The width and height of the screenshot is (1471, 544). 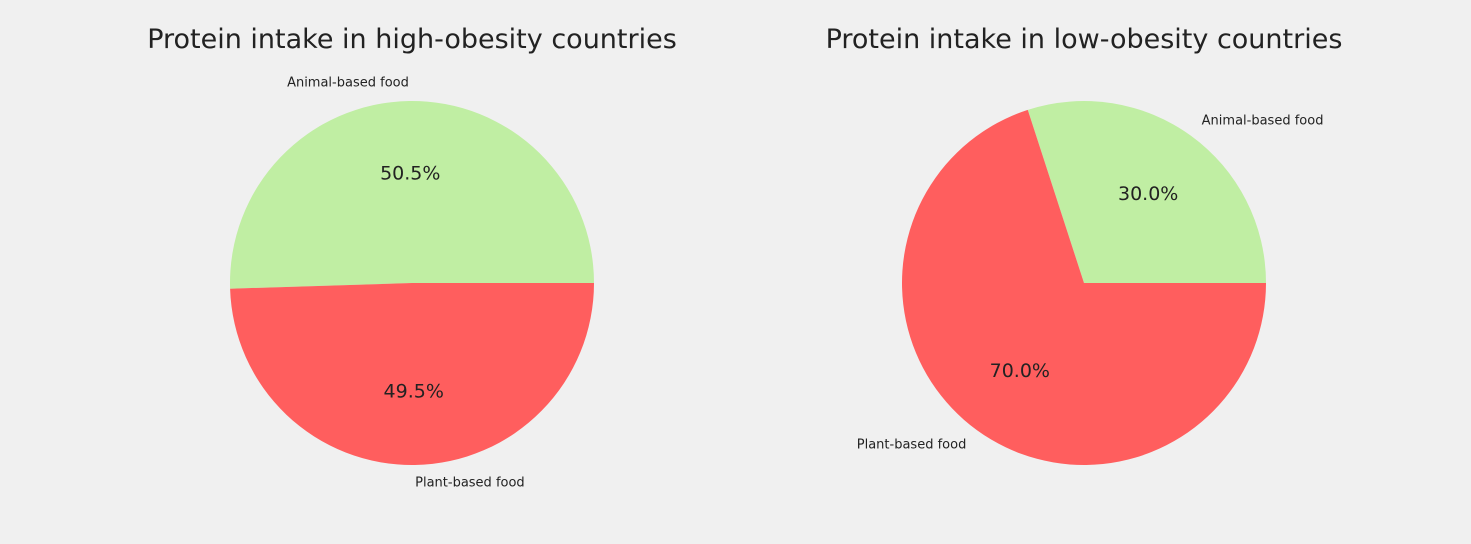 I want to click on chart-title-low-obesity: Protein intake in low-obesity countries, so click(x=1084, y=39).